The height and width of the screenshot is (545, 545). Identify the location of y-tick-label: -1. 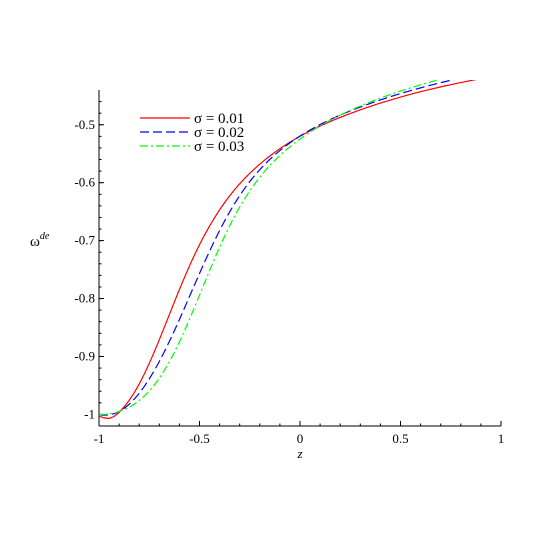
(89, 413).